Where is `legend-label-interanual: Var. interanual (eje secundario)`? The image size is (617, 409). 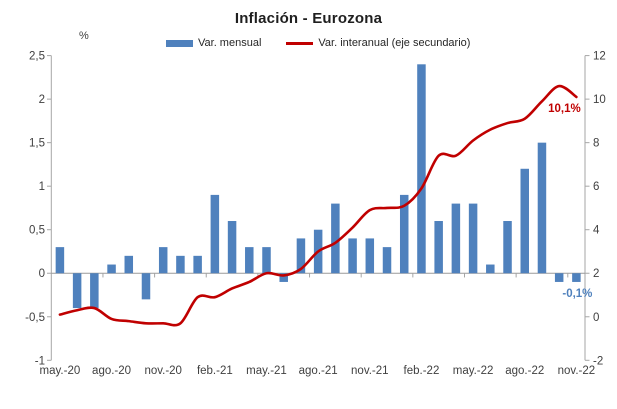 legend-label-interanual: Var. interanual (eje secundario) is located at coordinates (394, 43).